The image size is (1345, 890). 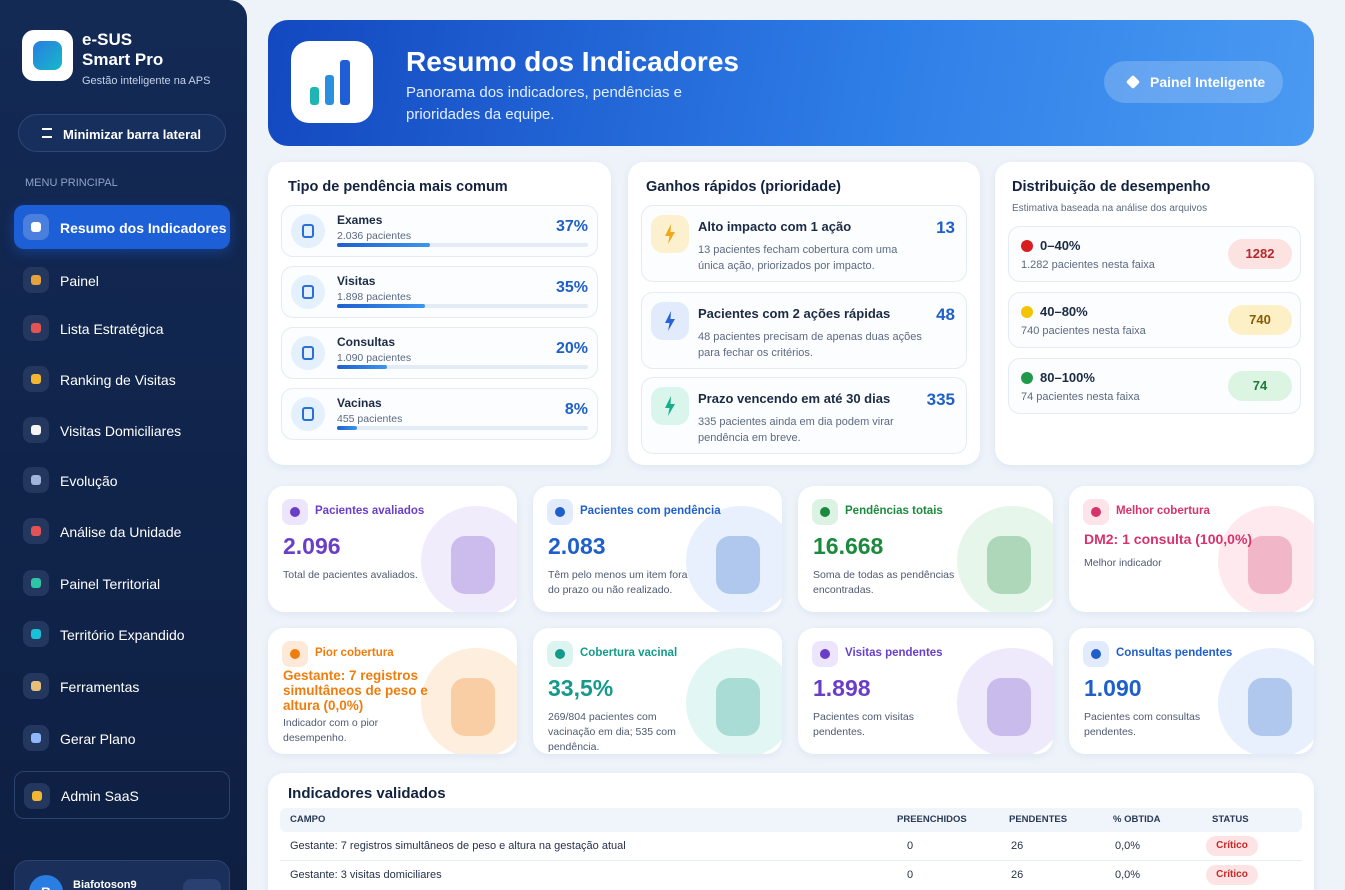 I want to click on kpi-icon-dot, so click(x=1096, y=654).